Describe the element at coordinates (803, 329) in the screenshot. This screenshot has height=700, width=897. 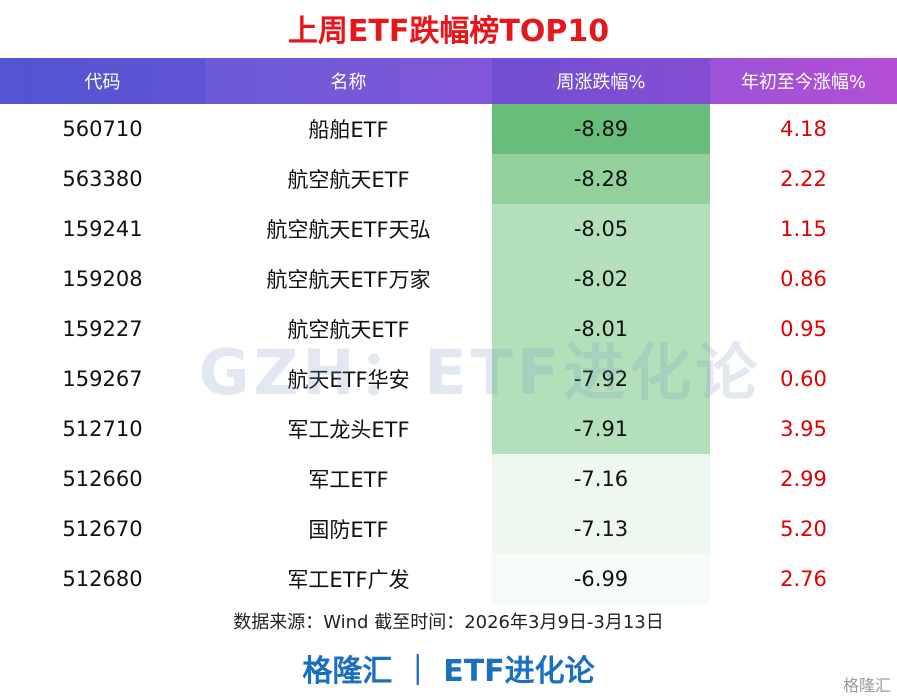
I see `table-cell: 0.95` at that location.